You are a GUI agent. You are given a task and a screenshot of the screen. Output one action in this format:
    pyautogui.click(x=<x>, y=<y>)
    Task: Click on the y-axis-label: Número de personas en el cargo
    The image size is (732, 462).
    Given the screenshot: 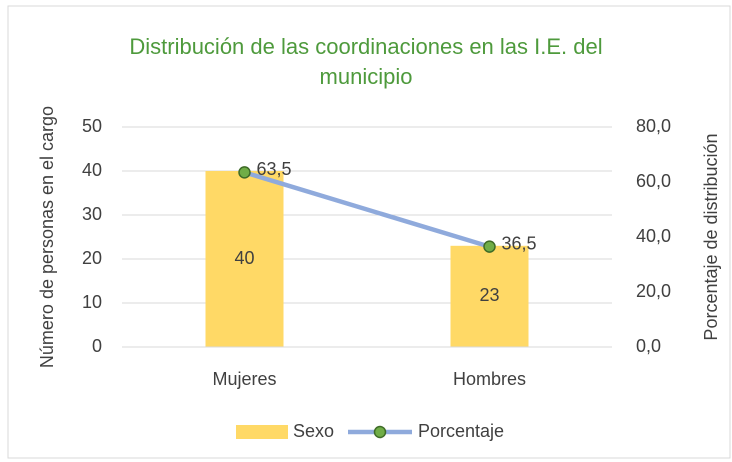 What is the action you would take?
    pyautogui.click(x=47, y=237)
    